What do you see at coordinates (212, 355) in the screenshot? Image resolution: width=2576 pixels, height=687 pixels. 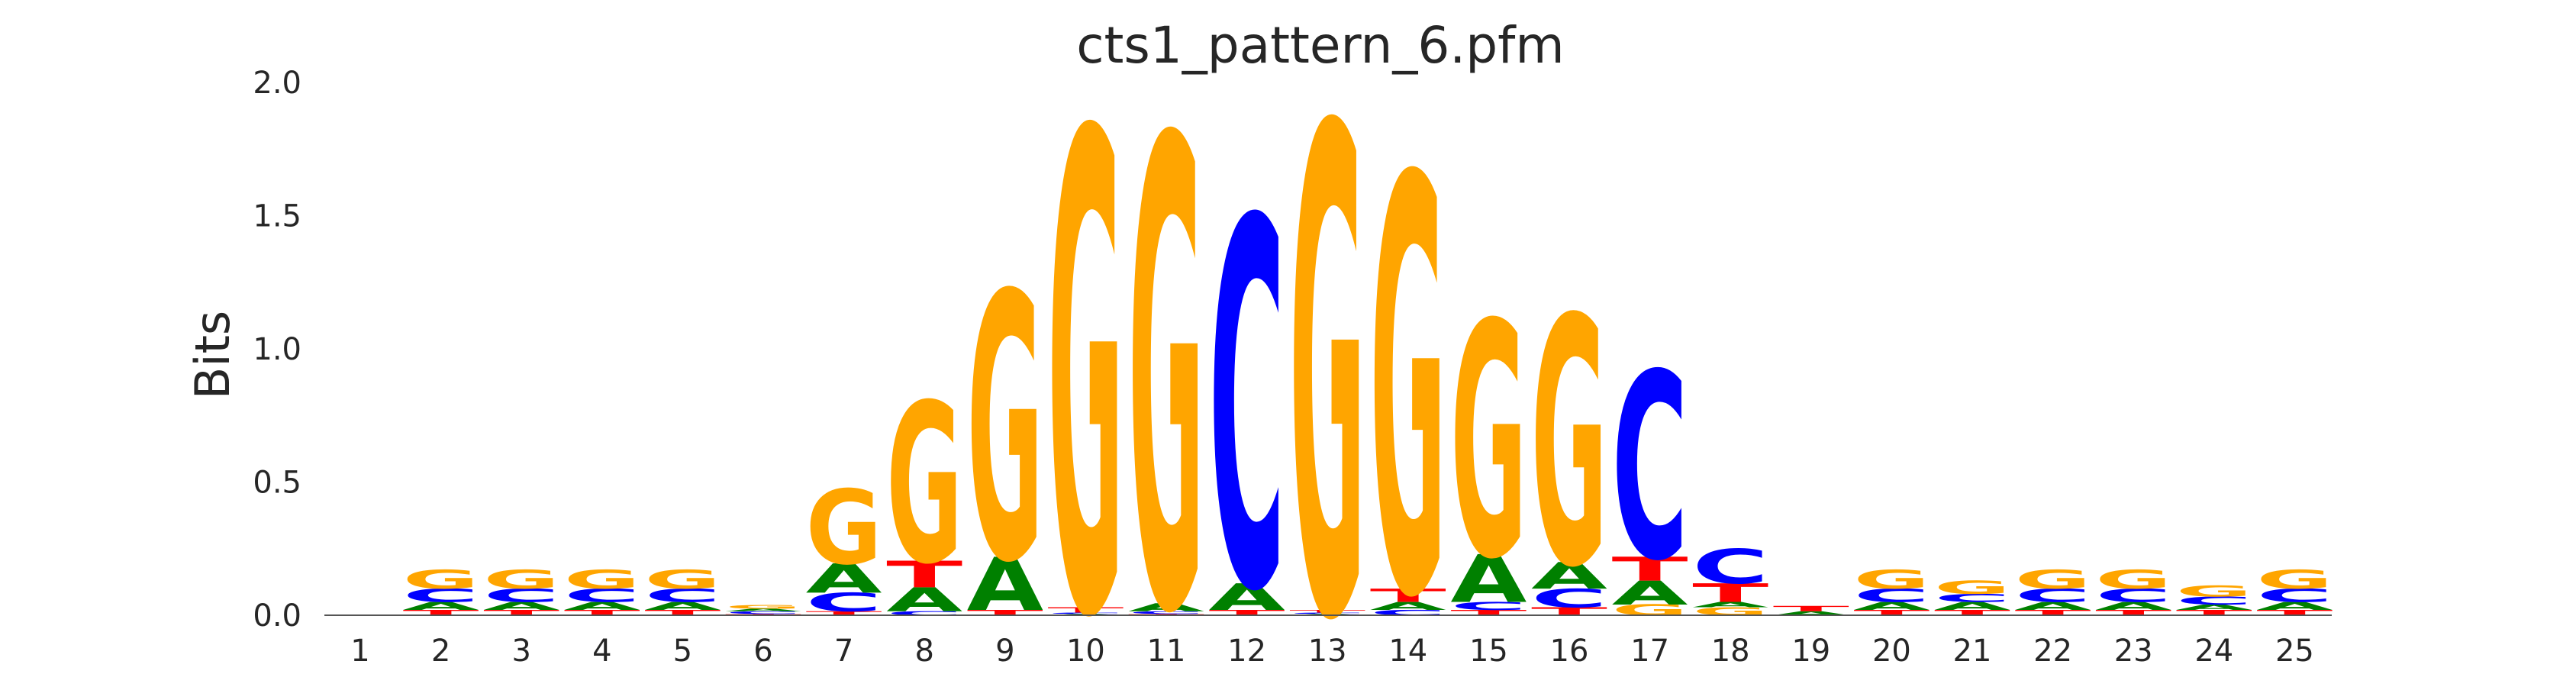 I see `y-axis-label: Bits` at bounding box center [212, 355].